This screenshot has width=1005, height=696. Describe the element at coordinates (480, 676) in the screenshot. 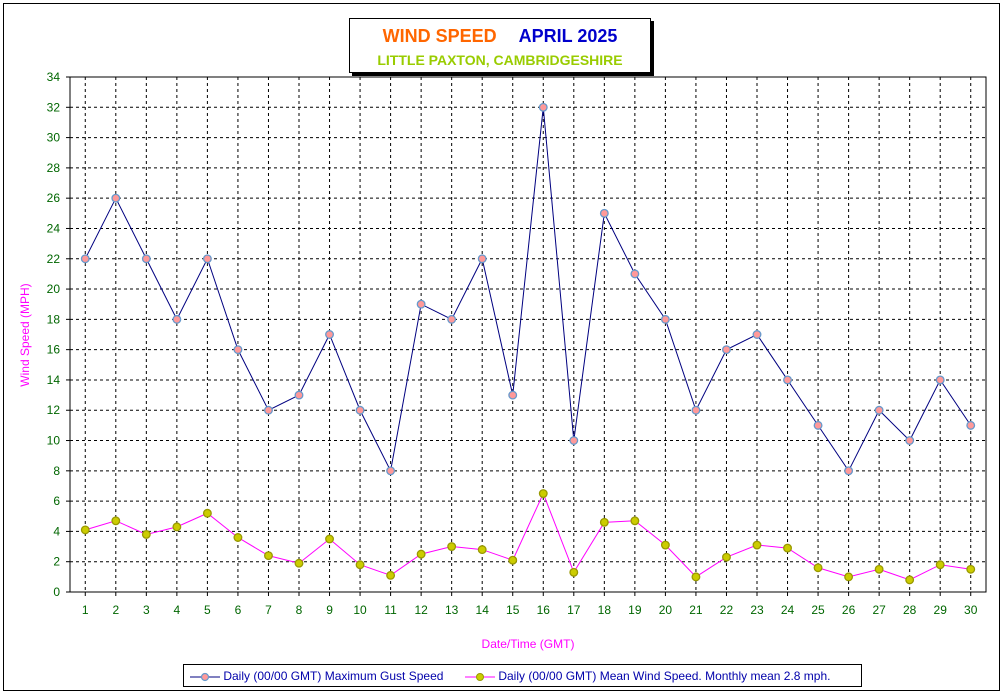

I see `legend-mean-marker` at that location.